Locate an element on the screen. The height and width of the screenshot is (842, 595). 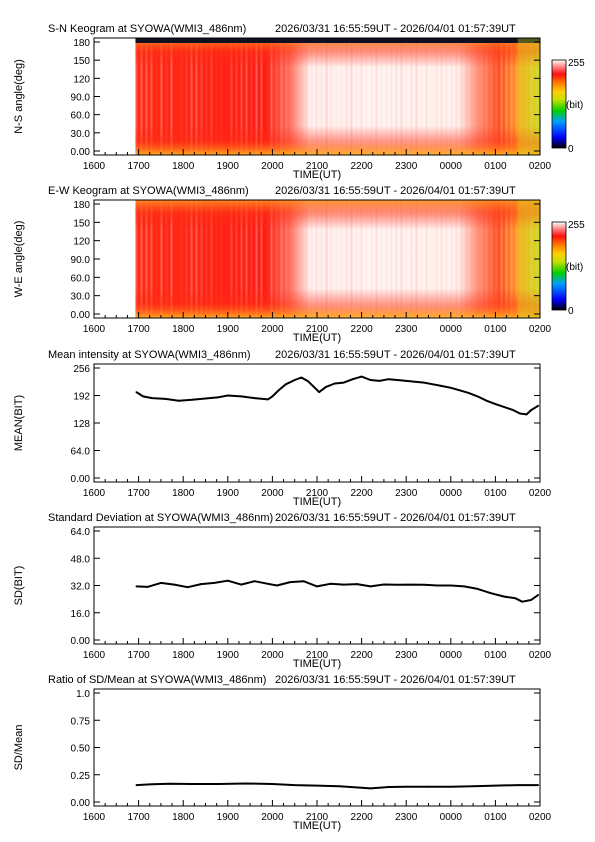
sd-mean-ratio-title: Ratio of SD/Mean at SYOWA(WMI3_486nm) is located at coordinates (157, 680).